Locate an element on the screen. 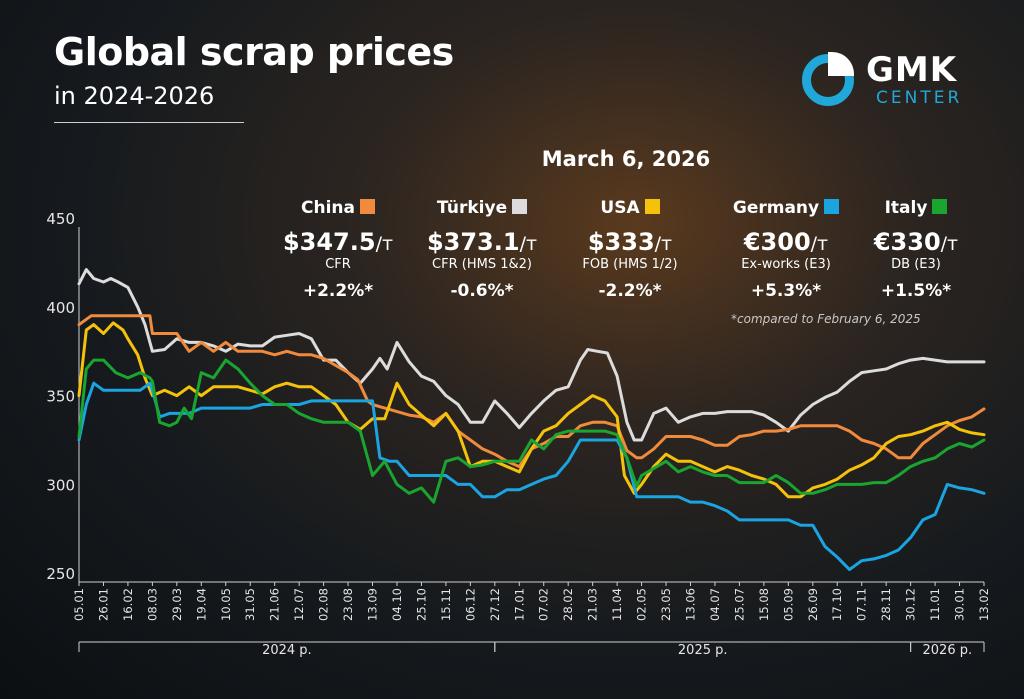 The height and width of the screenshot is (699, 1024). price-card-turkiye: Türkiye $373.1/т CFR (HMS 1&2) -0.6%* is located at coordinates (482, 249).